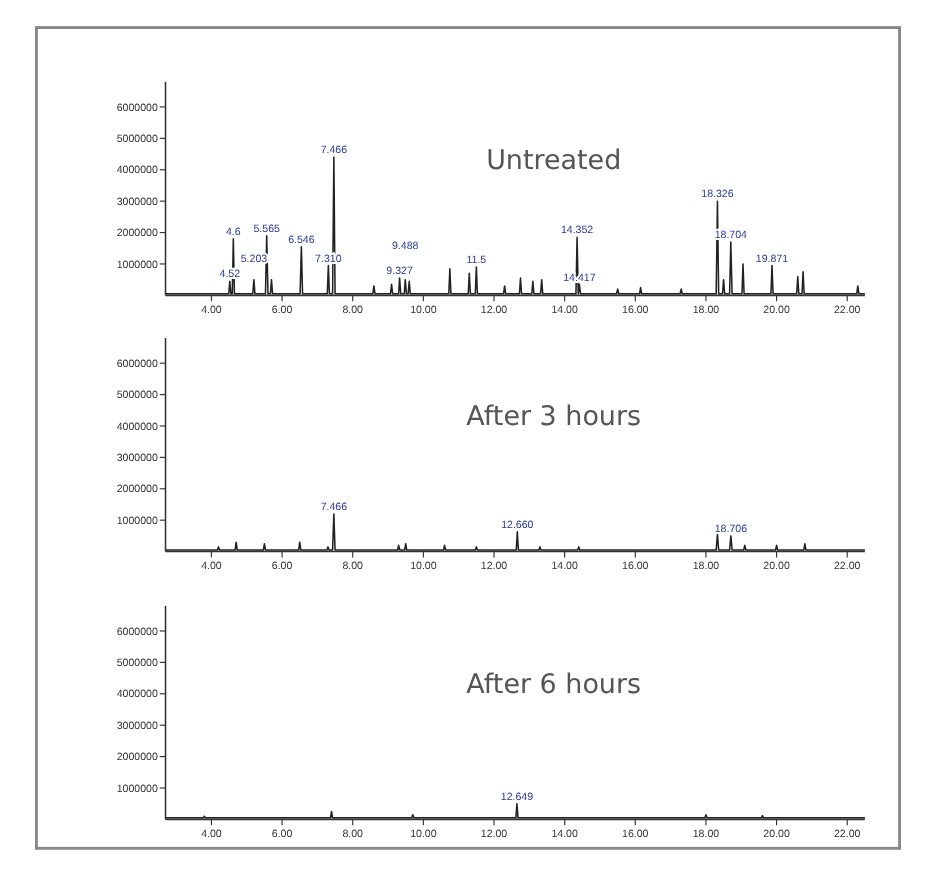 Image resolution: width=936 pixels, height=872 pixels. Describe the element at coordinates (554, 684) in the screenshot. I see `text: After 6 hours` at that location.